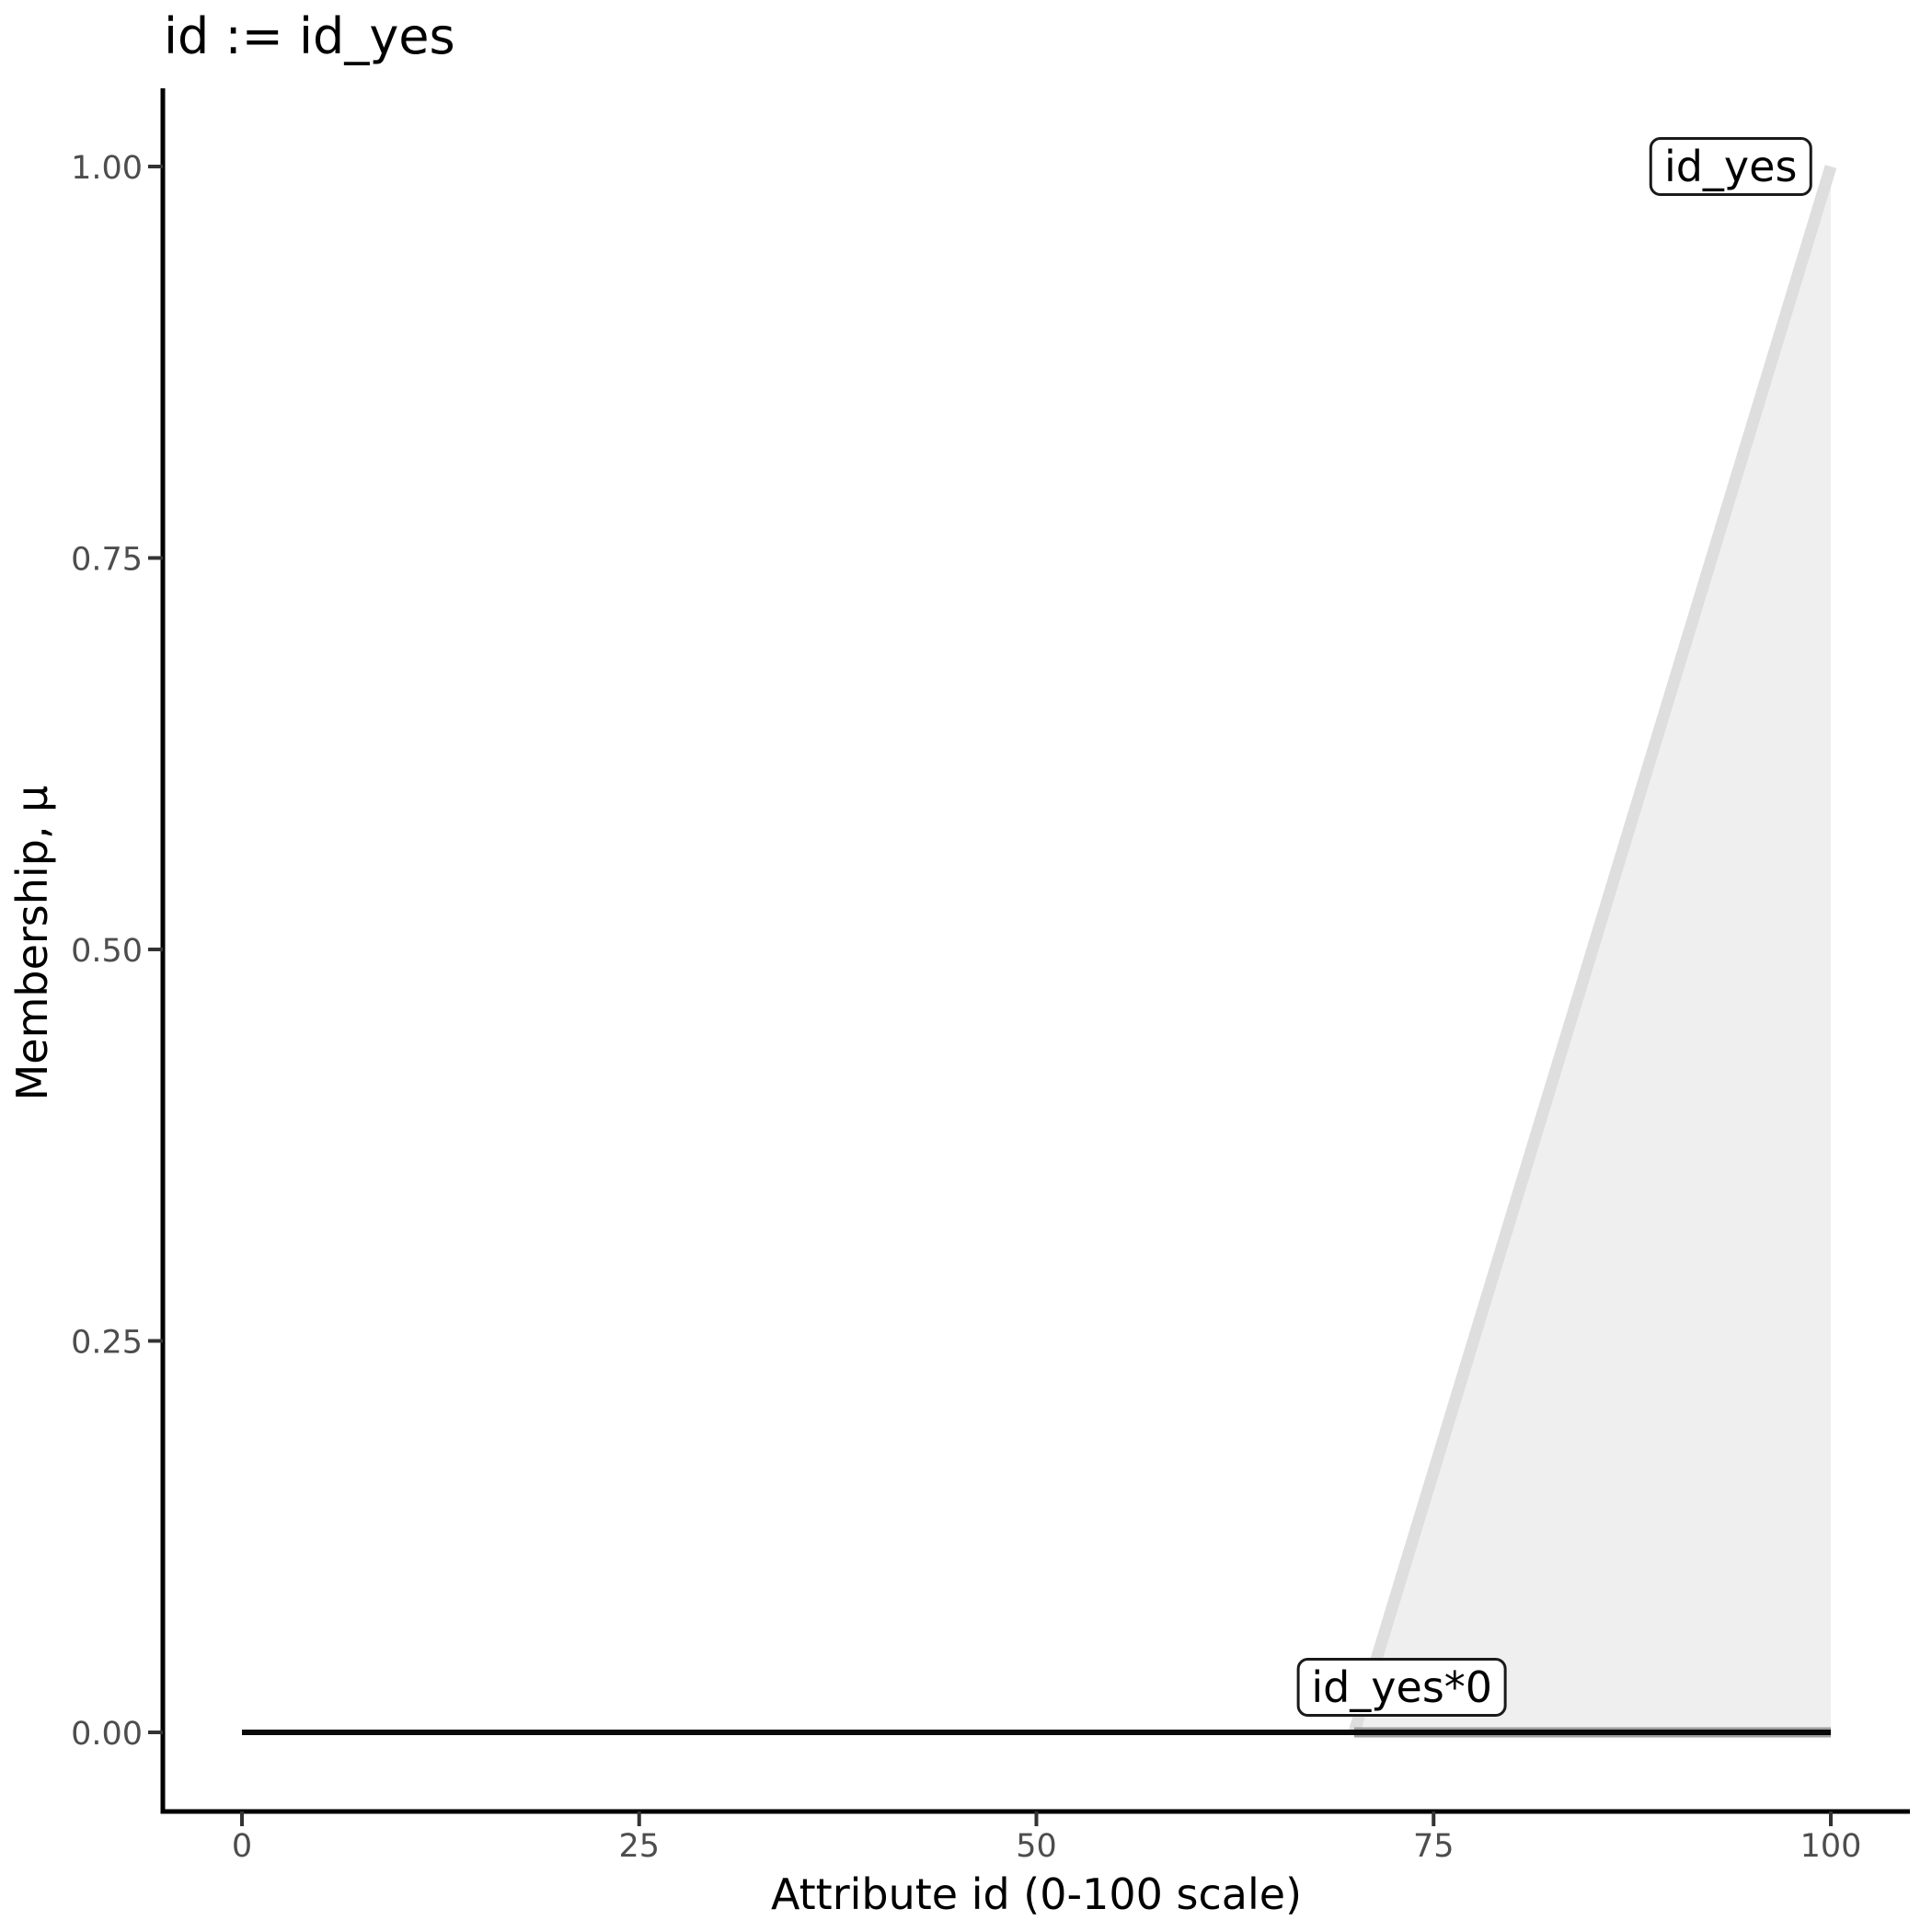 The height and width of the screenshot is (1932, 1932). What do you see at coordinates (309, 36) in the screenshot?
I see `plot-title: id := id_yes` at bounding box center [309, 36].